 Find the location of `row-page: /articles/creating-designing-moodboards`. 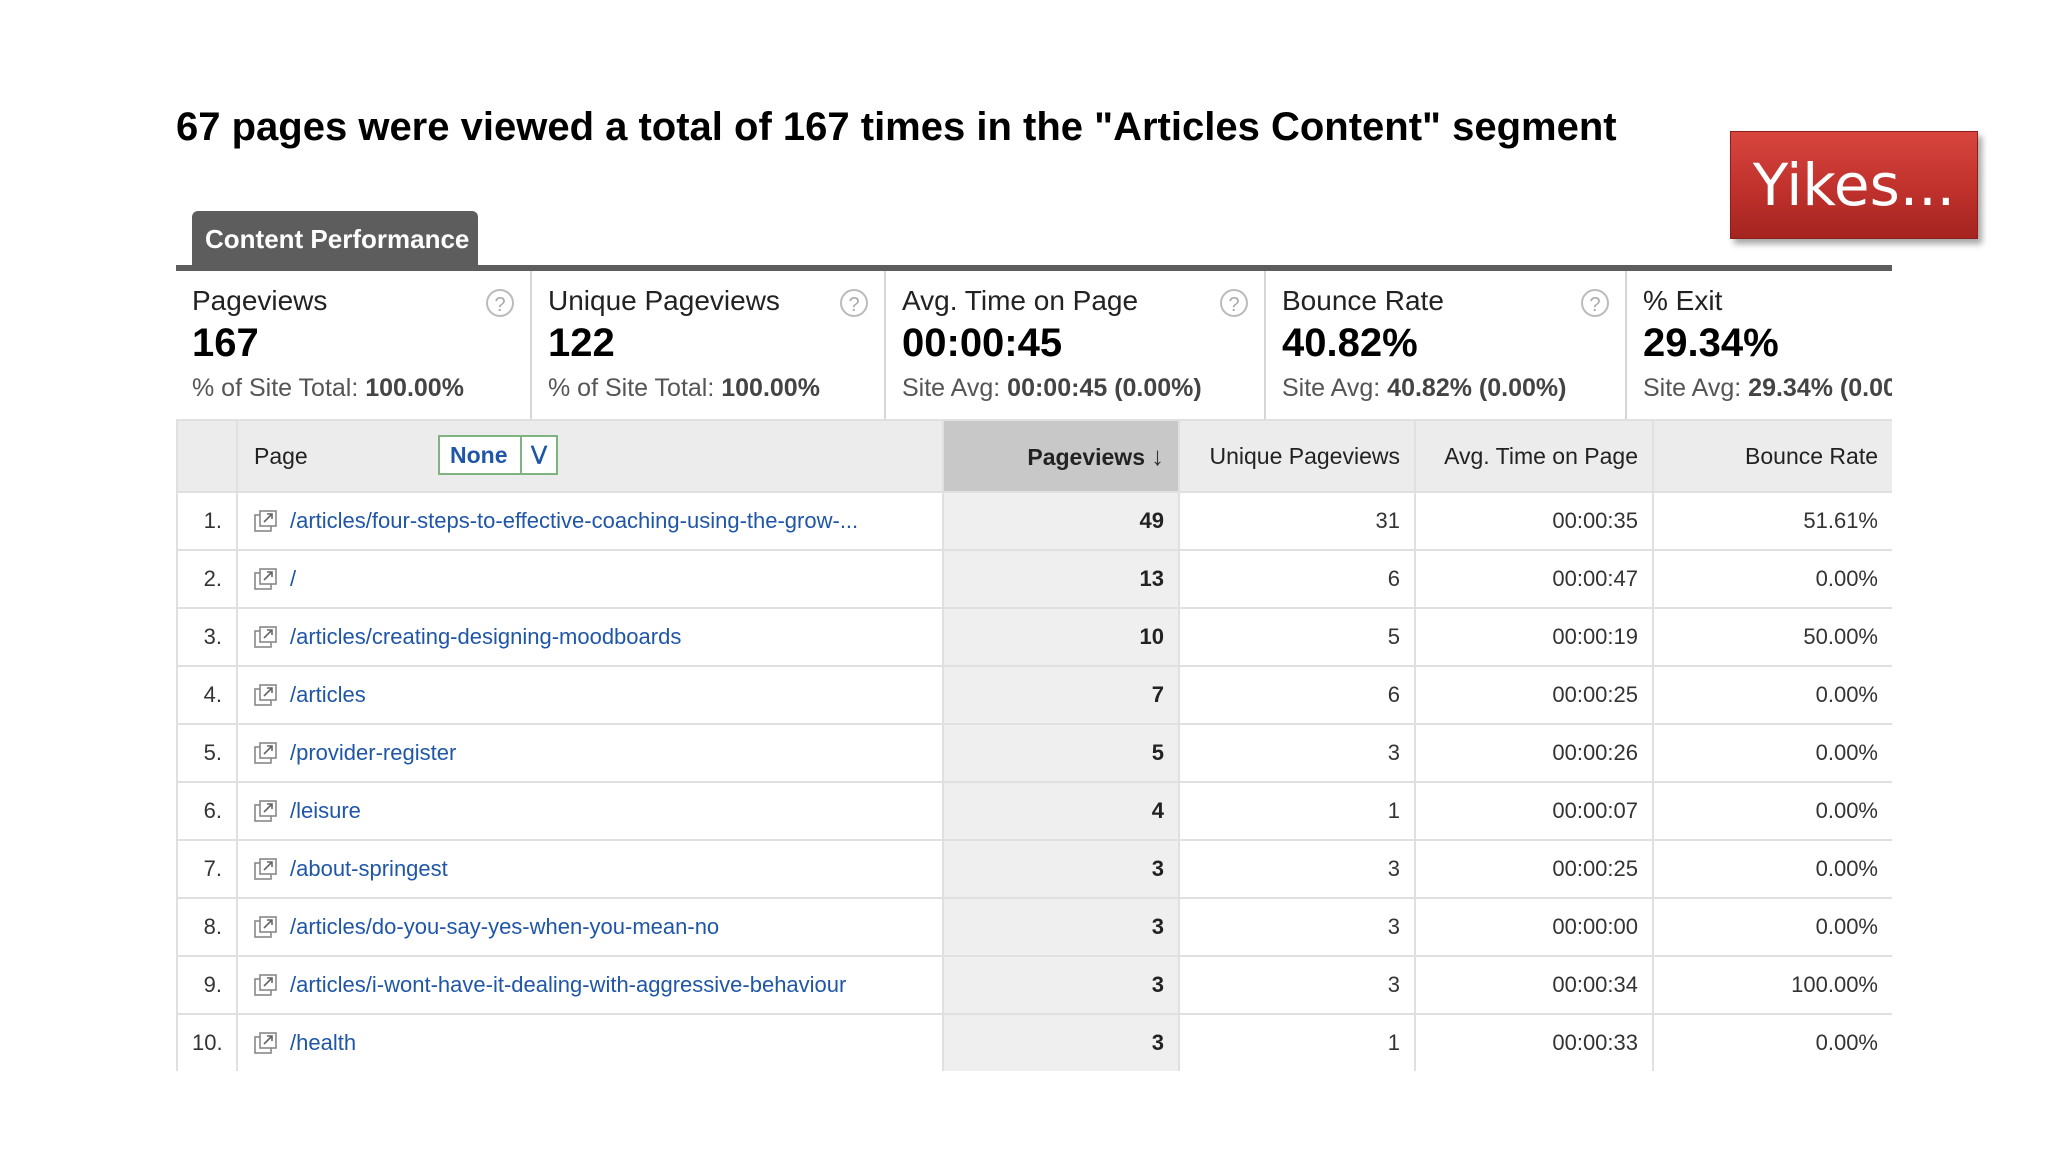

row-page: /articles/creating-designing-moodboards is located at coordinates (590, 637).